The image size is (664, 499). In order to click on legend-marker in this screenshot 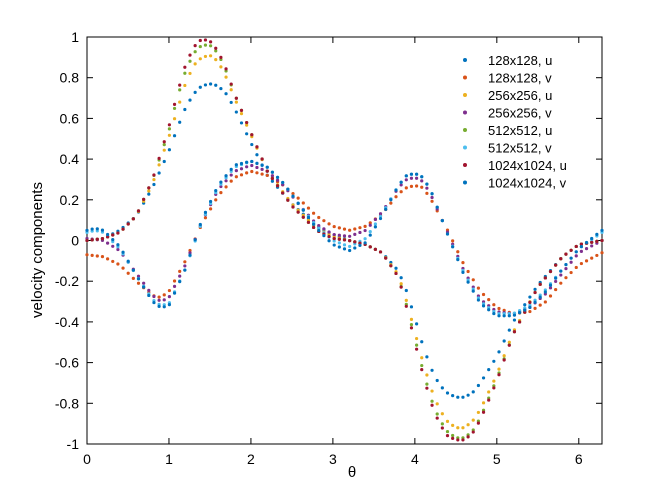, I will do `click(465, 182)`.